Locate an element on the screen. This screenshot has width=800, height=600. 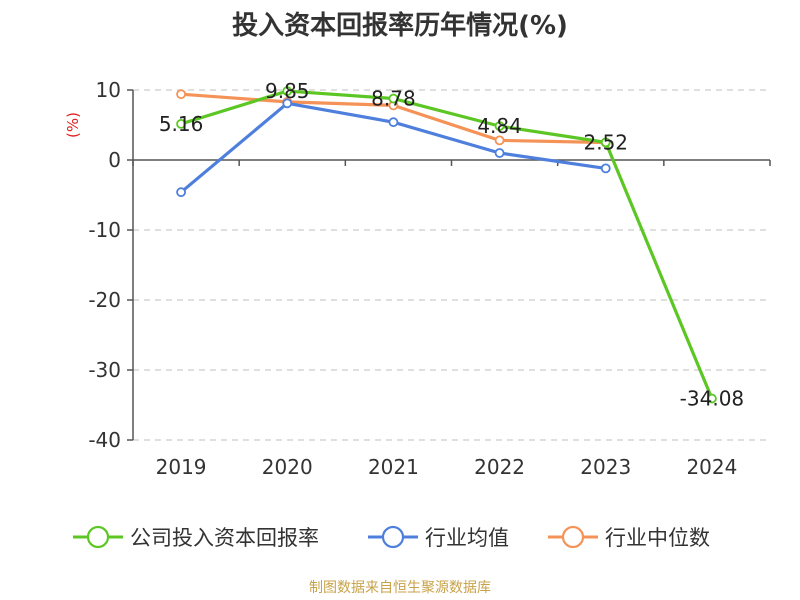
legend-label: 行业中位数 is located at coordinates (657, 538).